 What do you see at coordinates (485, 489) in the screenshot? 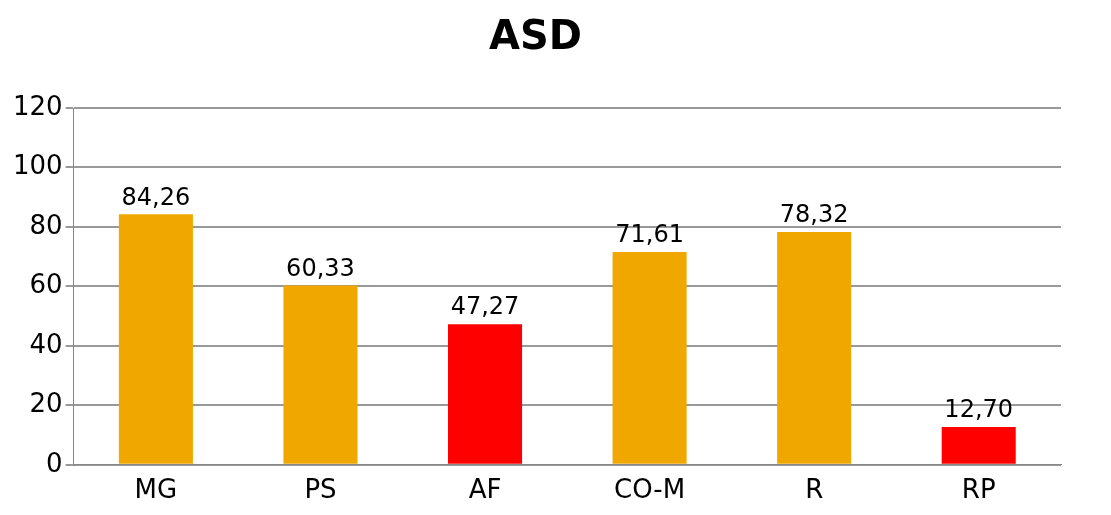
I see `x-tick-label: AF` at bounding box center [485, 489].